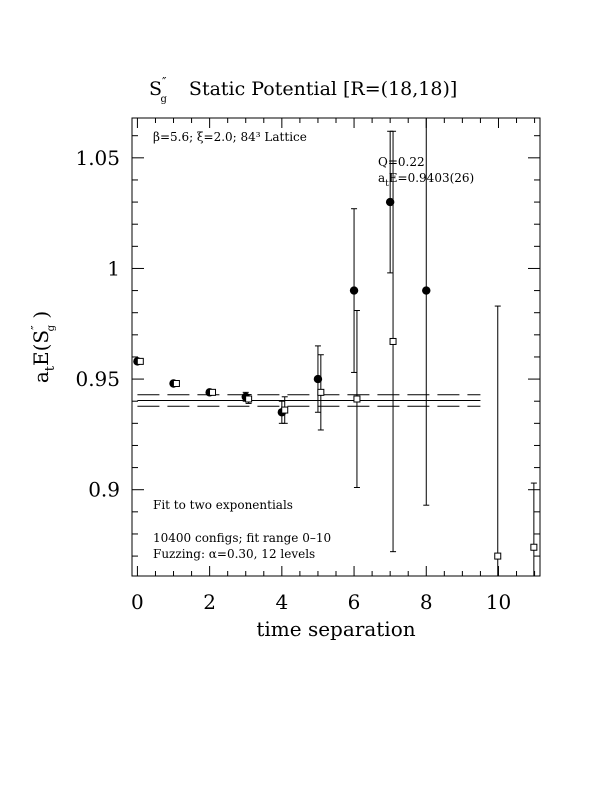 Image resolution: width=612 pixels, height=792 pixels. What do you see at coordinates (223, 505) in the screenshot?
I see `fit-note-method: Fit to two exponentials` at bounding box center [223, 505].